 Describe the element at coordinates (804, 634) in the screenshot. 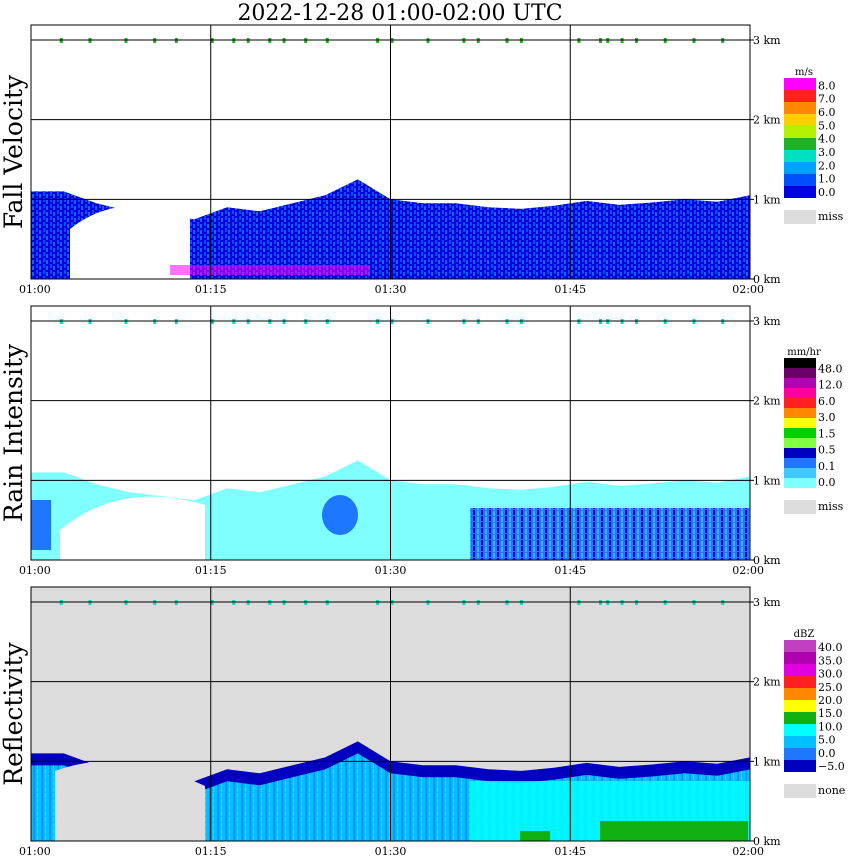

I see `colorbar-unit: dBZ` at that location.